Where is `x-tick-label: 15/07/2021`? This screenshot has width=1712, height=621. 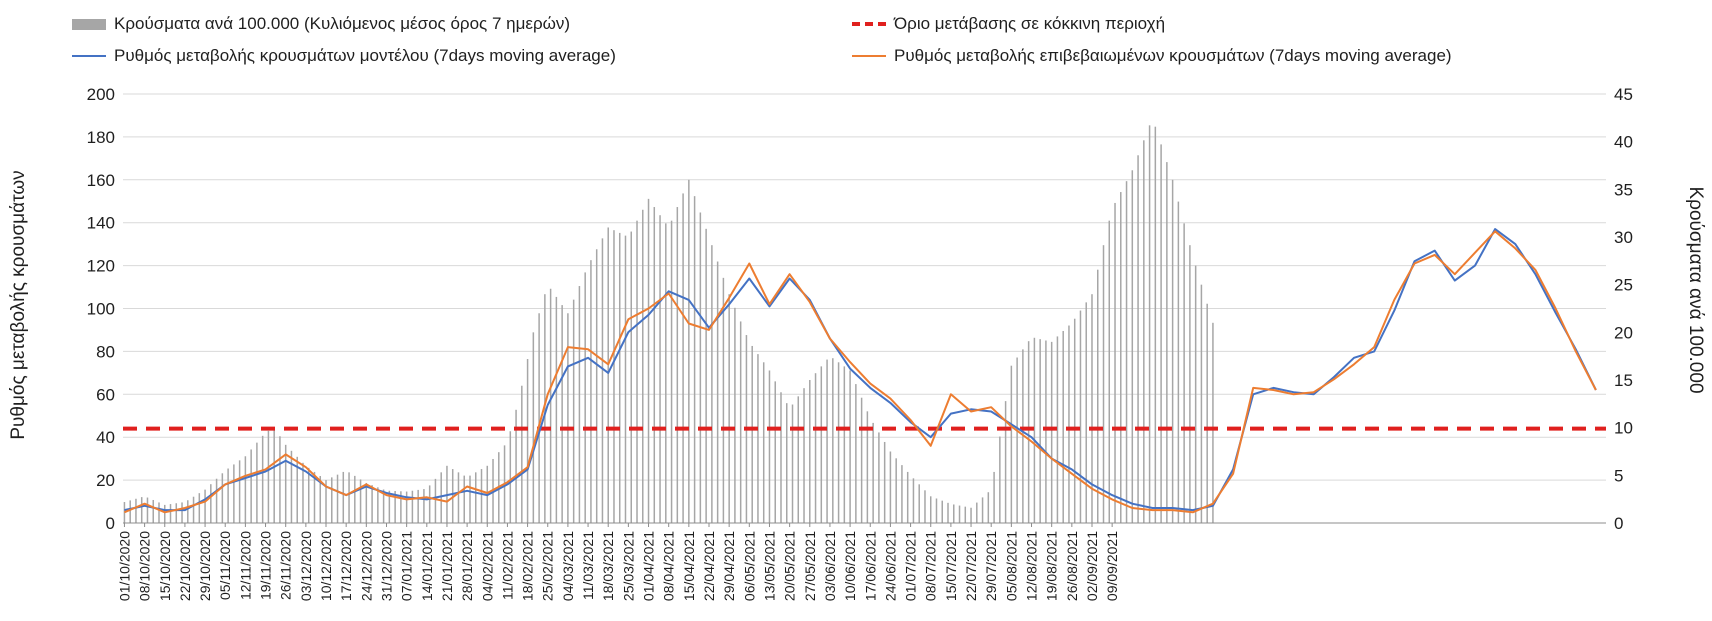 x-tick-label: 15/07/2021 is located at coordinates (951, 566).